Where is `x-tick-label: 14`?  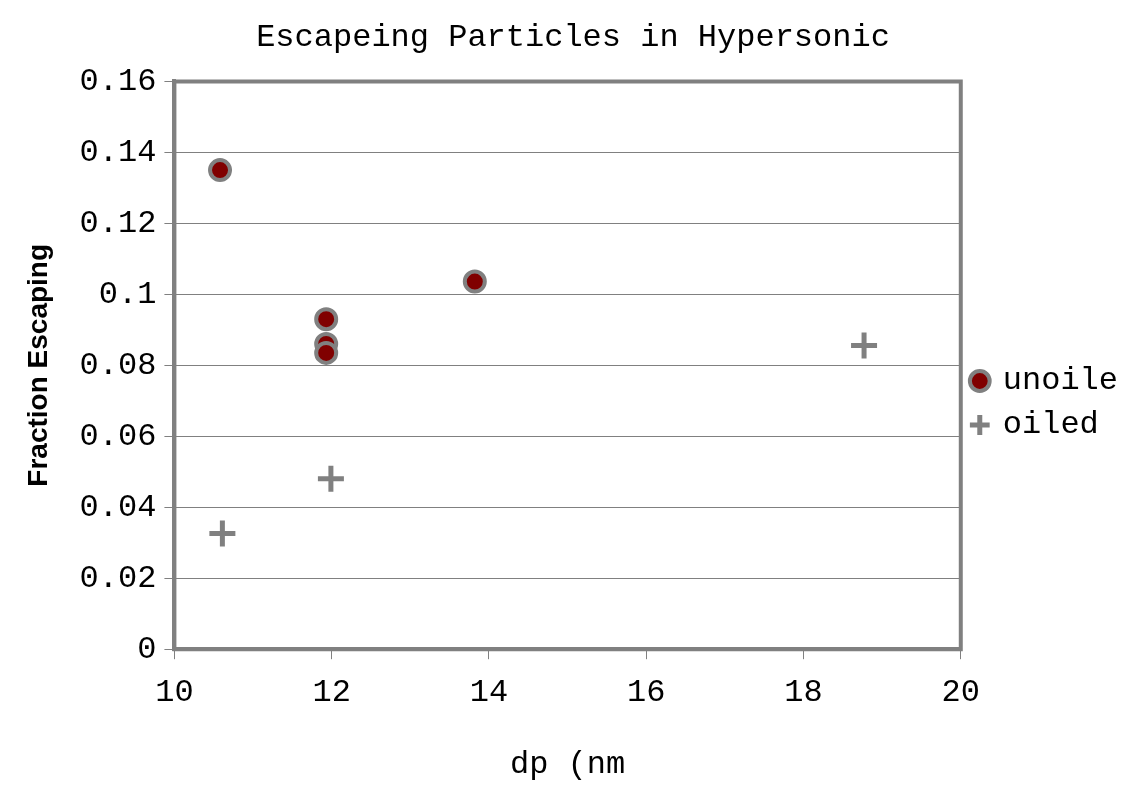 x-tick-label: 14 is located at coordinates (489, 692).